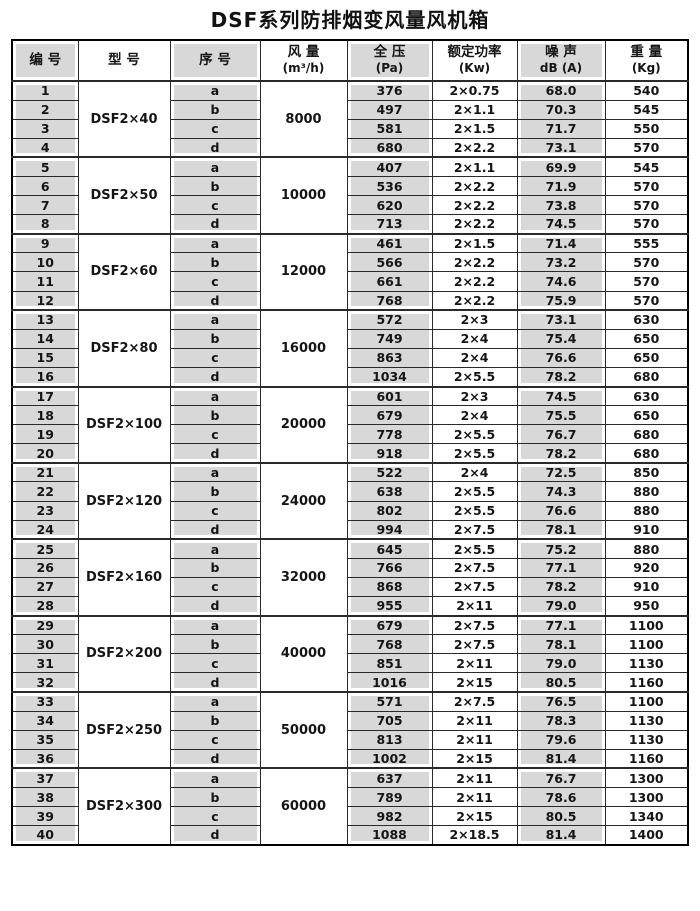 The height and width of the screenshot is (911, 700). What do you see at coordinates (45, 835) in the screenshot?
I see `cell-no: 40` at bounding box center [45, 835].